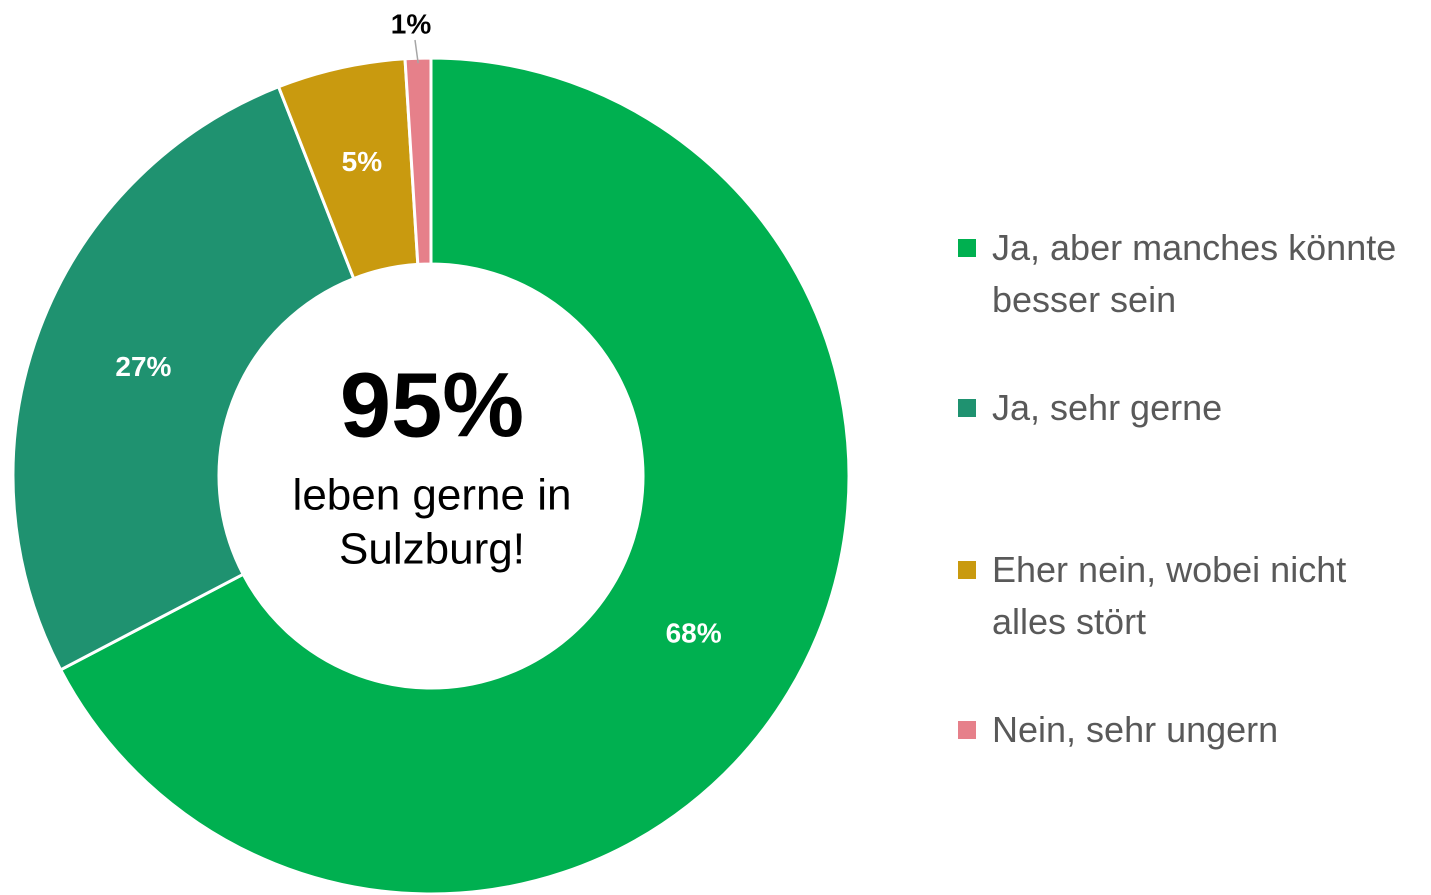  What do you see at coordinates (362, 161) in the screenshot?
I see `data-label: 5%` at bounding box center [362, 161].